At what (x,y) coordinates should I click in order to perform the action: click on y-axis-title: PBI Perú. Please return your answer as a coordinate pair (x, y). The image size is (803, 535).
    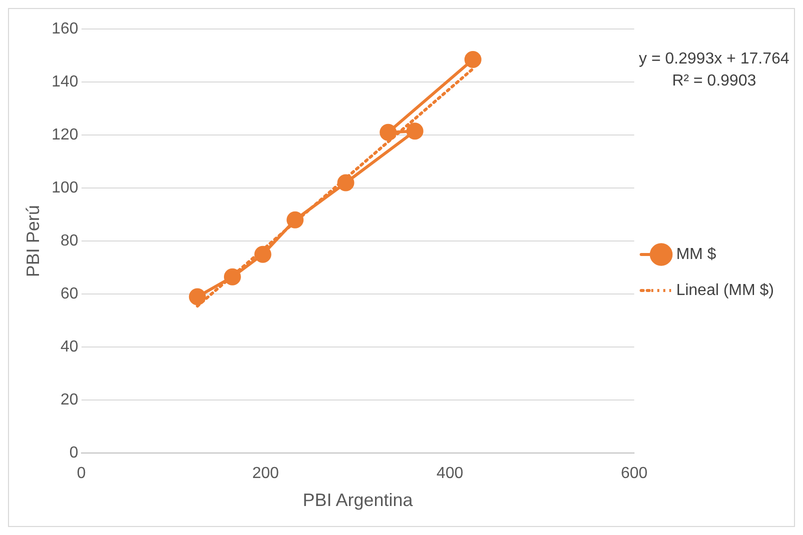
    Looking at the image, I should click on (32, 241).